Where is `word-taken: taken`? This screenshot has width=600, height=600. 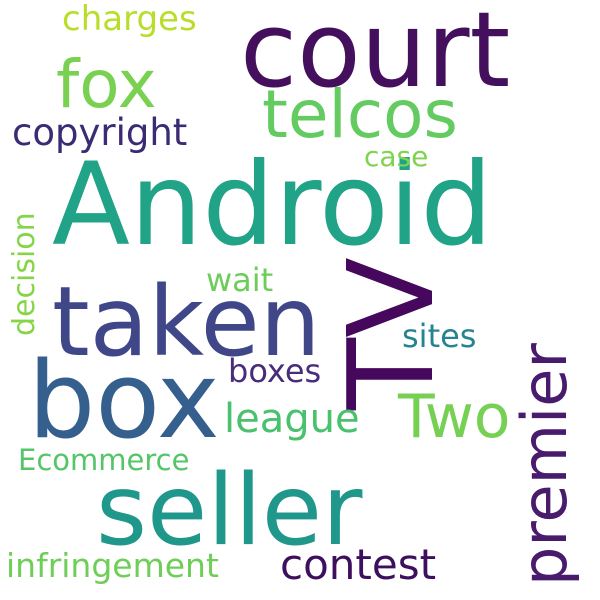 word-taken: taken is located at coordinates (186, 322).